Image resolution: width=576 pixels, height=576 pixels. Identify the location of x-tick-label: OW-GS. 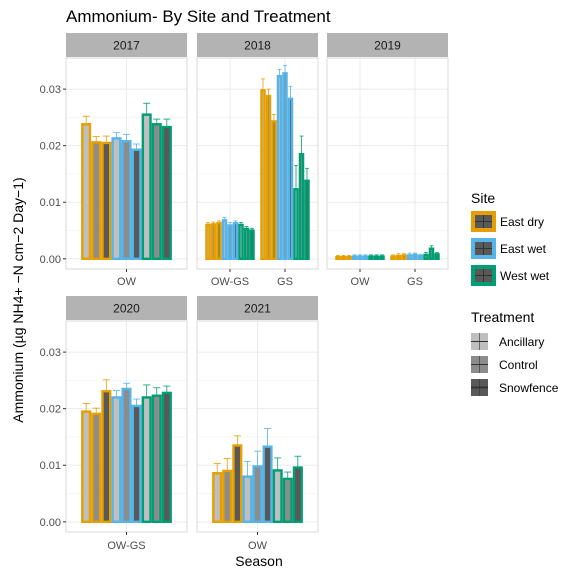
(126, 546).